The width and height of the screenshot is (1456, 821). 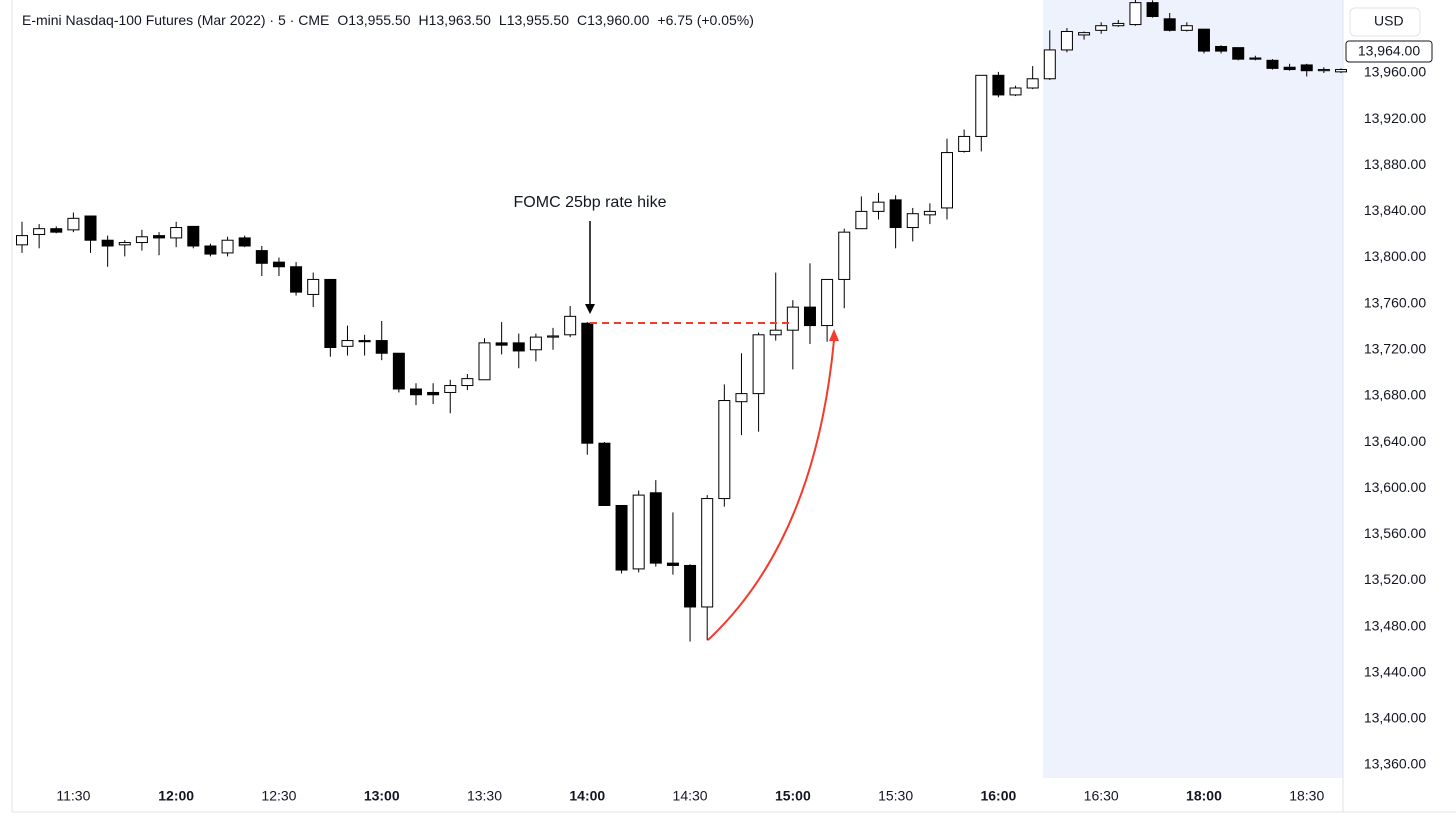 I want to click on y-tick-label: 13,920.00, so click(x=1395, y=118).